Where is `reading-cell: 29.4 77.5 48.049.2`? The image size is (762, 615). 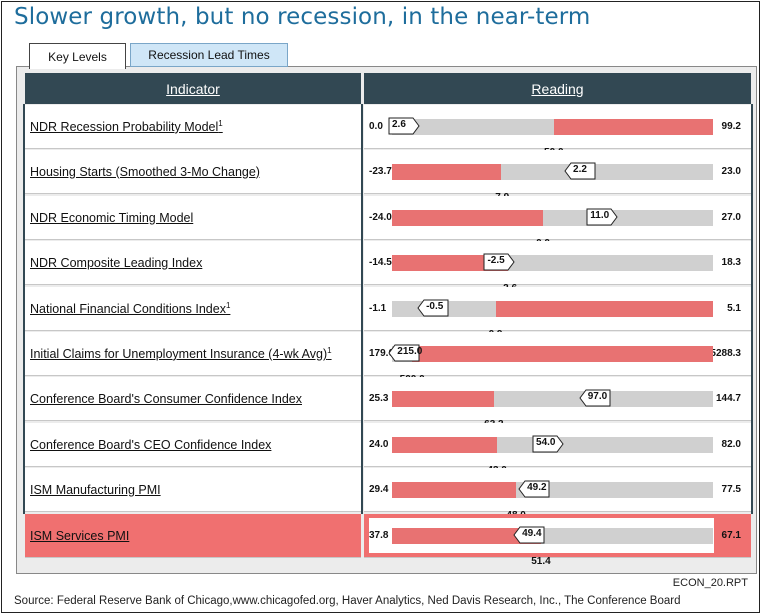
reading-cell: 29.4 77.5 48.049.2 is located at coordinates (557, 494).